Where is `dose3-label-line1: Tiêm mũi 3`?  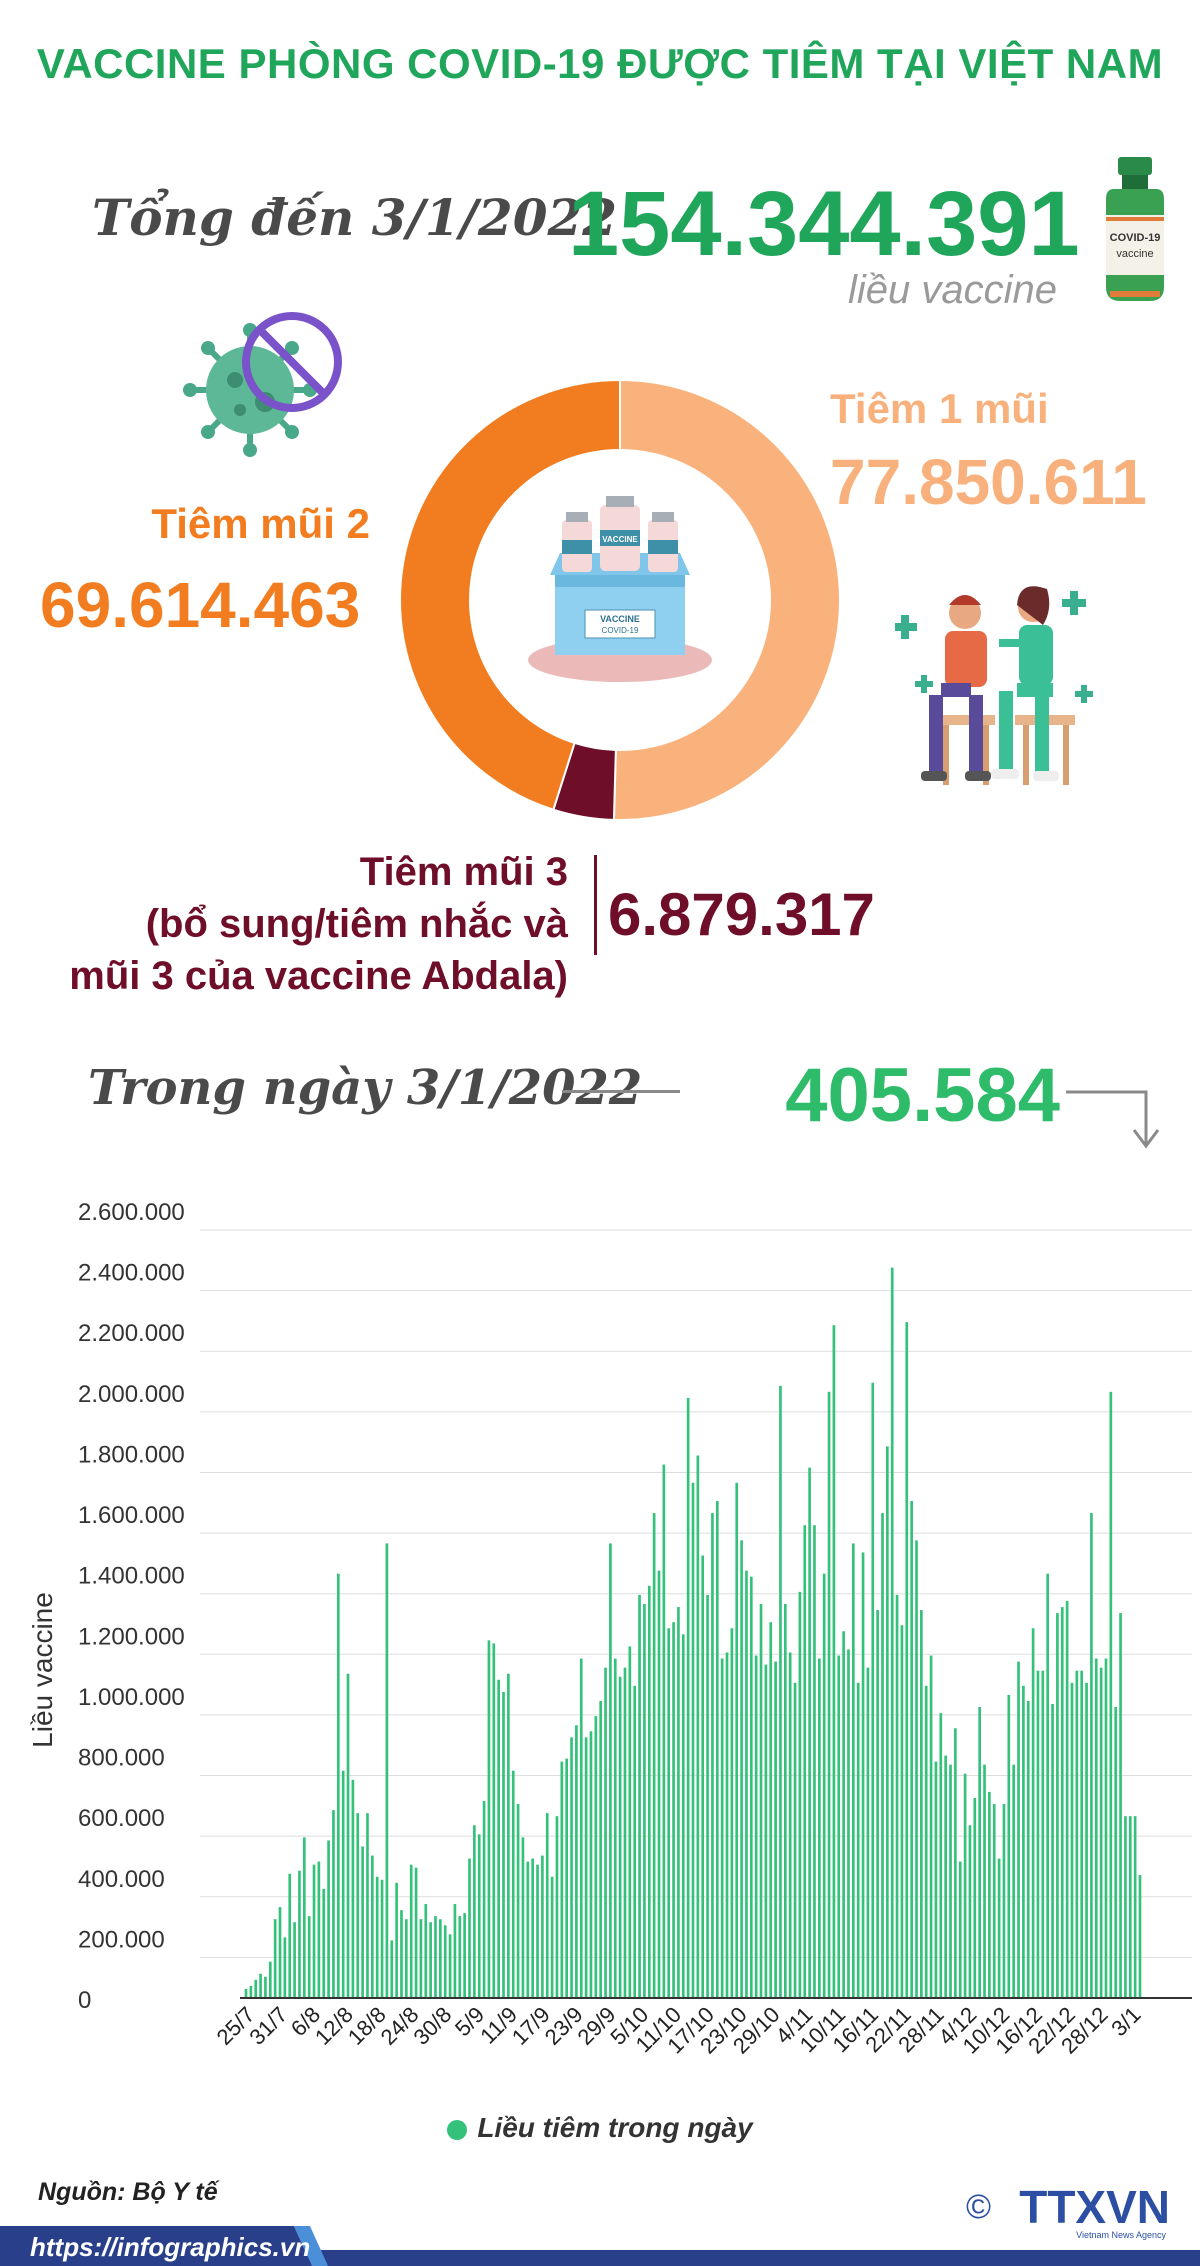
dose3-label-line1: Tiêm mũi 3 is located at coordinates (463, 872).